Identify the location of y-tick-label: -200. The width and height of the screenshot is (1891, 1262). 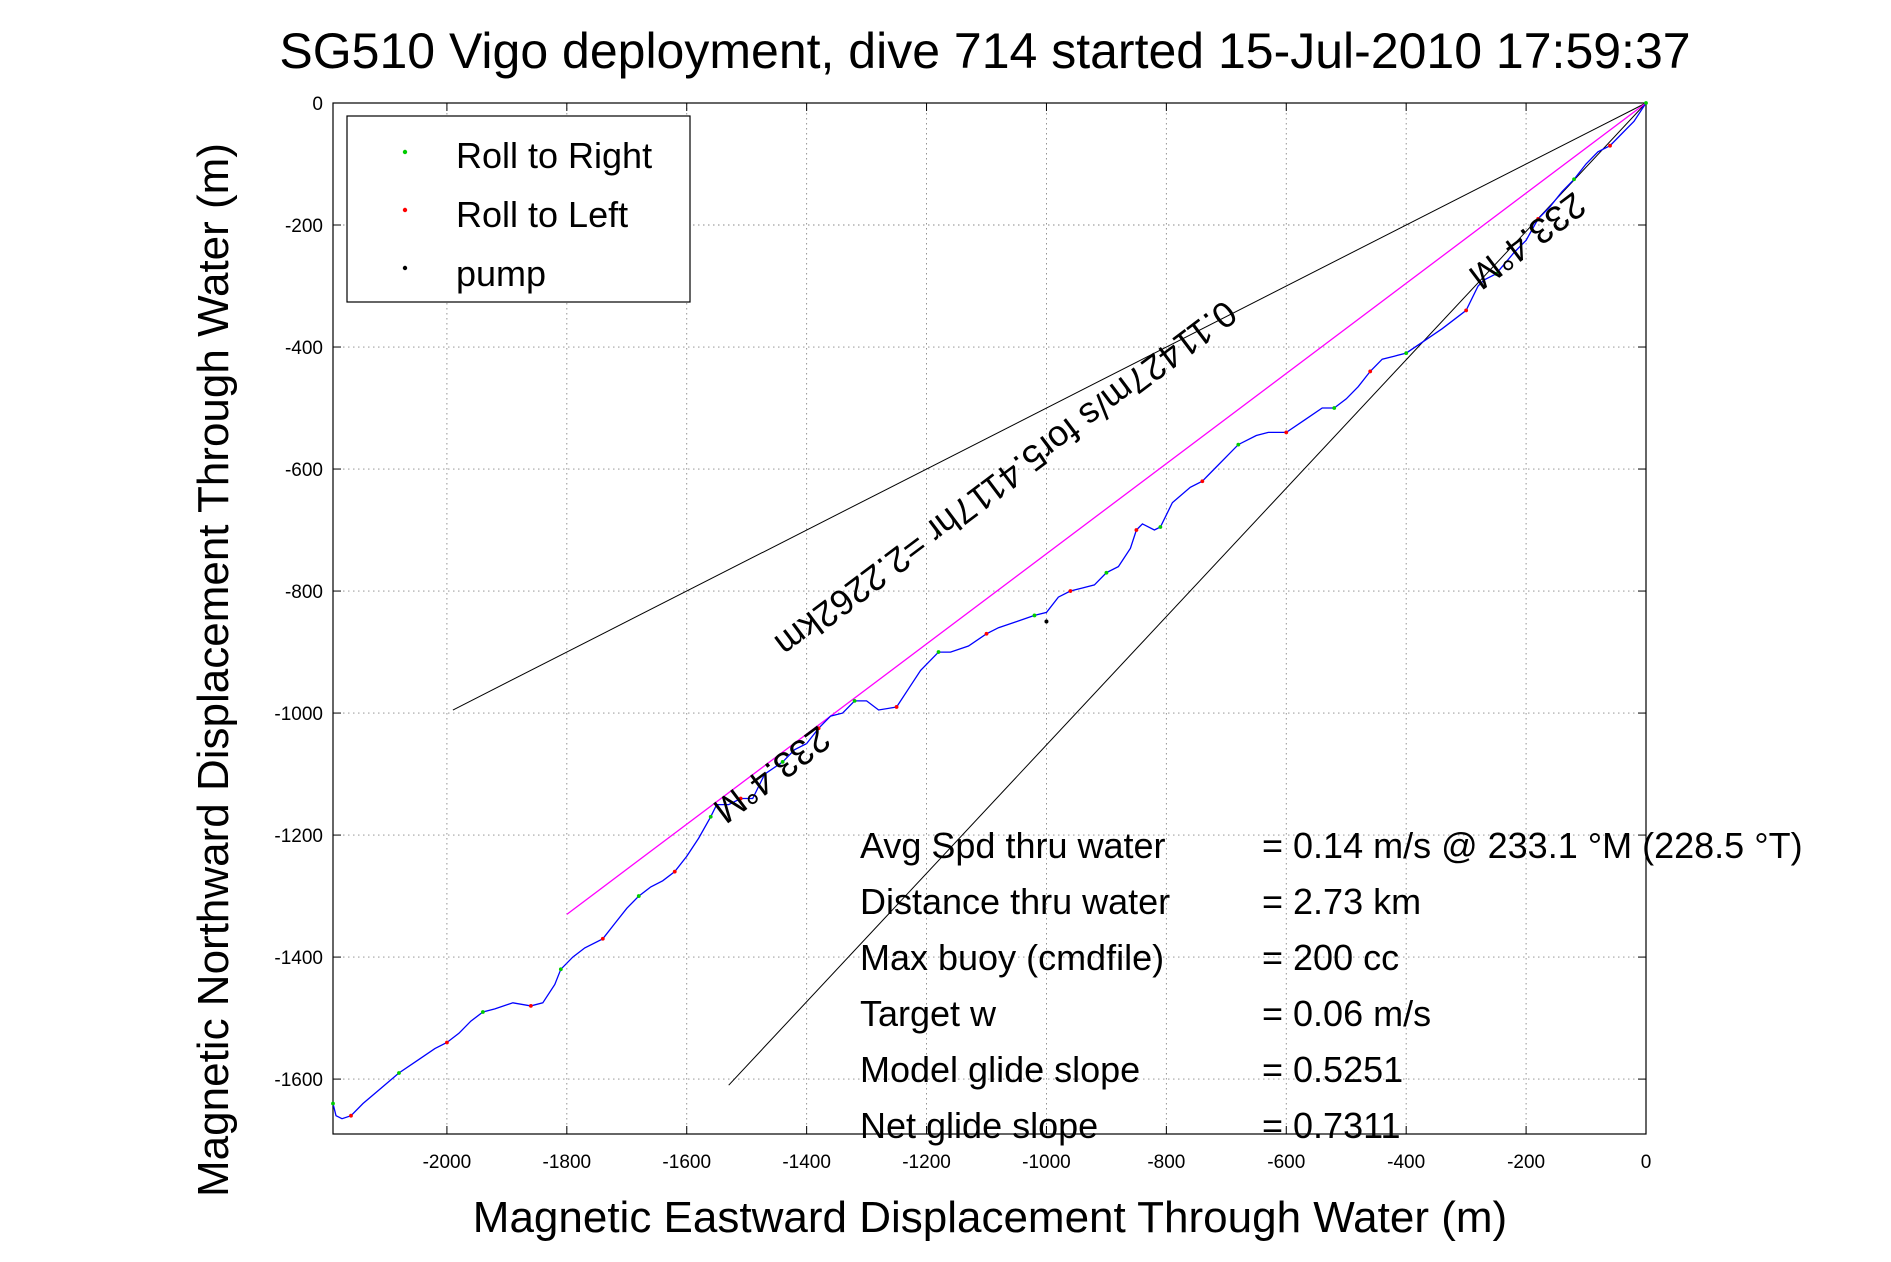
(304, 226).